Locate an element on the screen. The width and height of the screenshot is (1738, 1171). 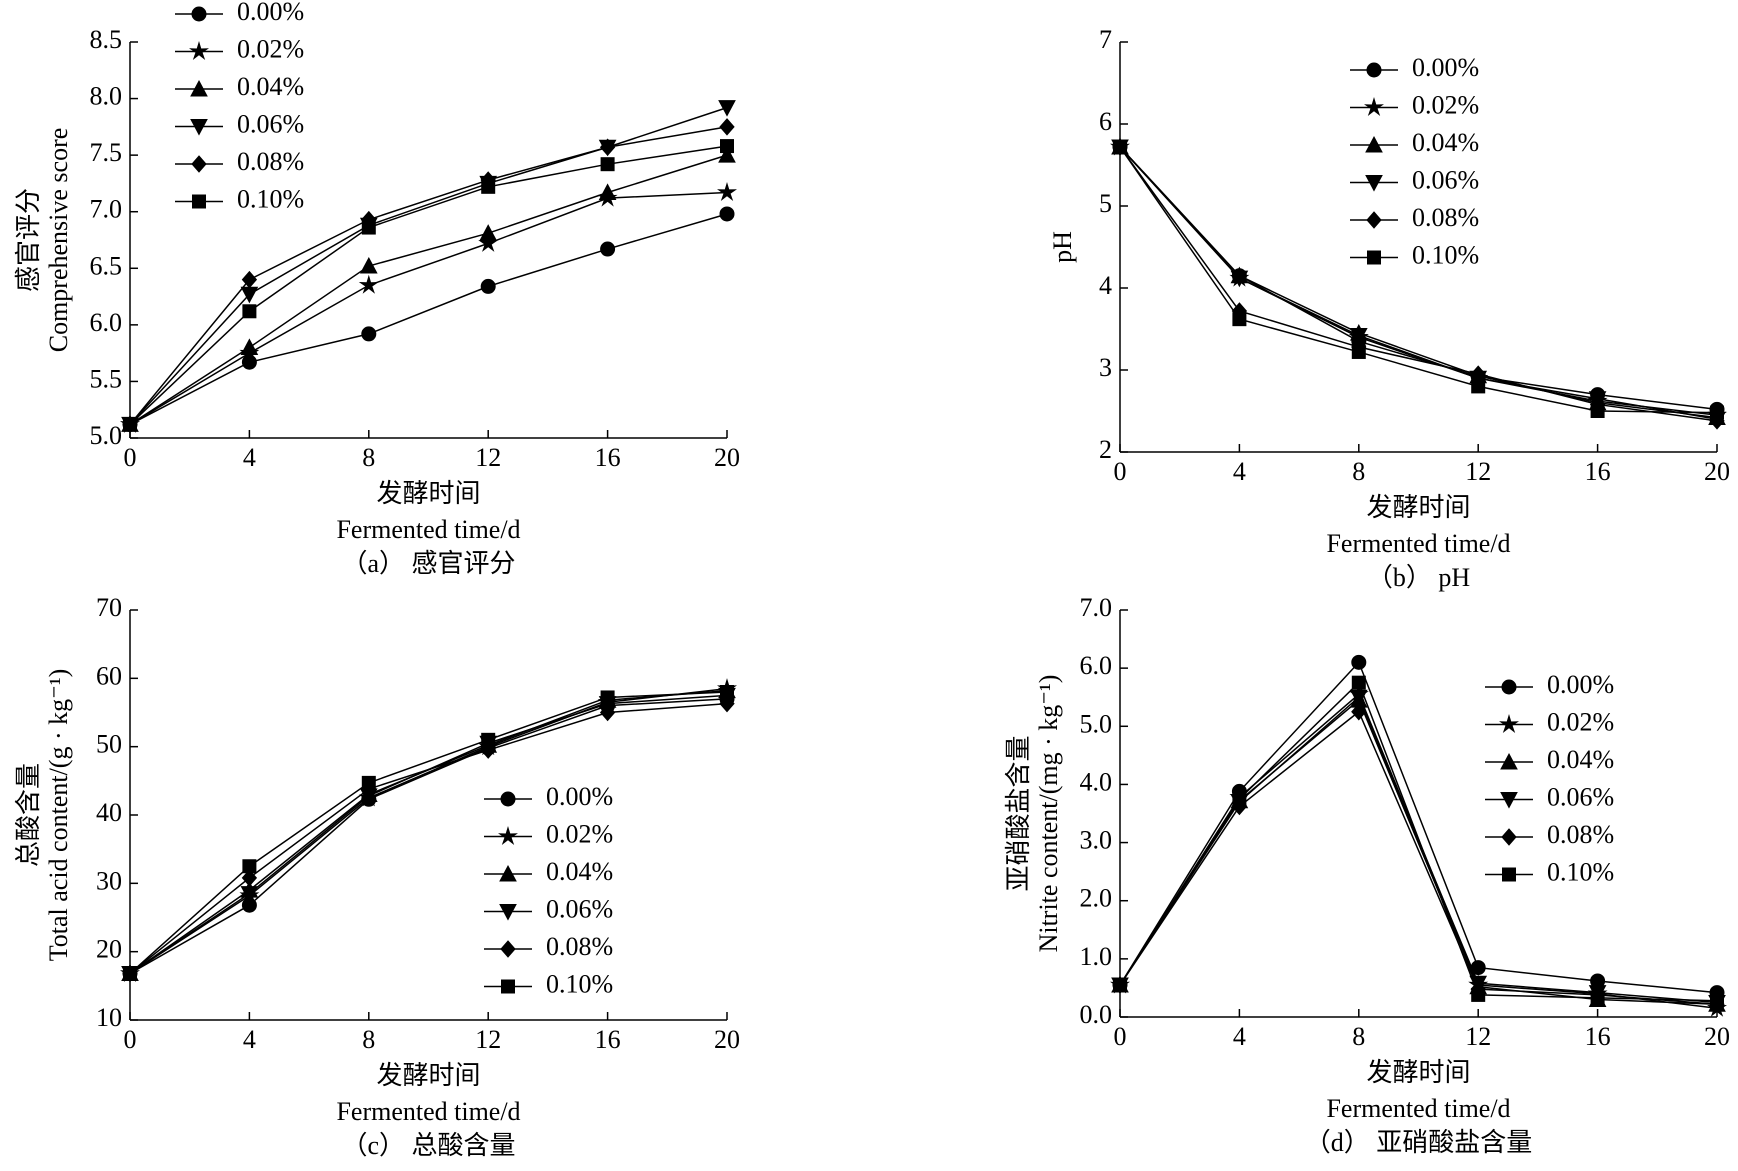
y-tick-label: 3 is located at coordinates (1105, 367).